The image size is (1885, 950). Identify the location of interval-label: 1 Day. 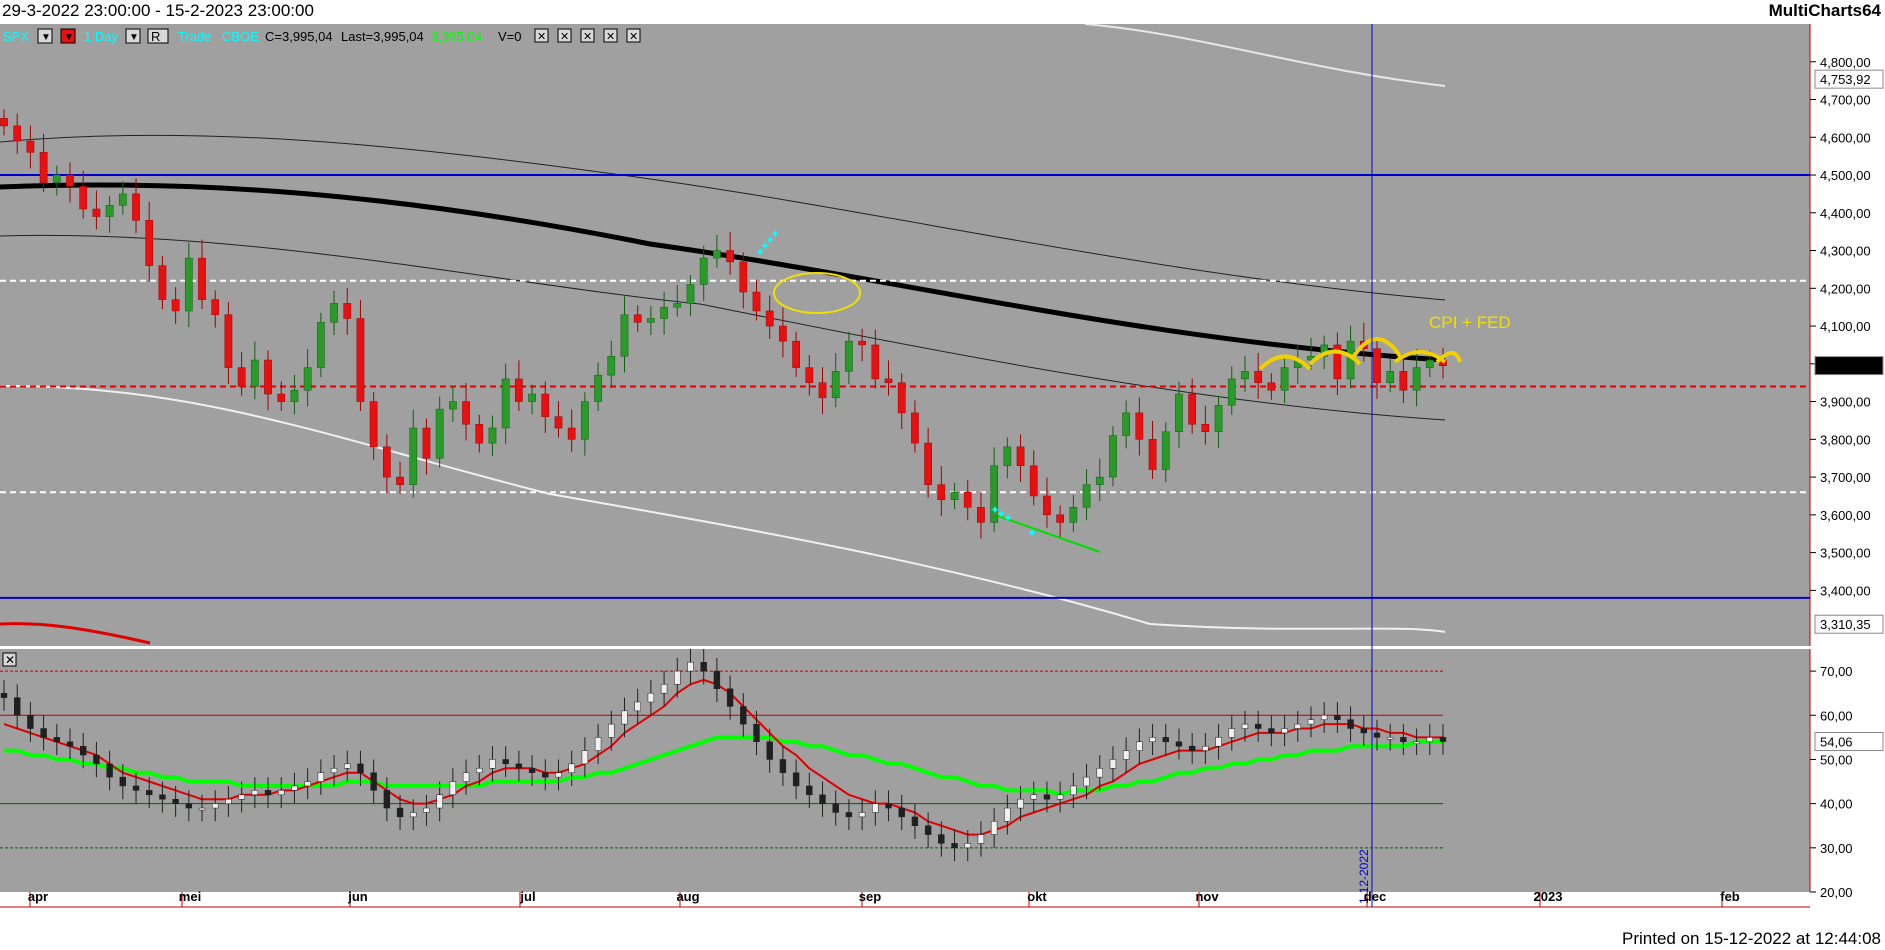
(101, 36).